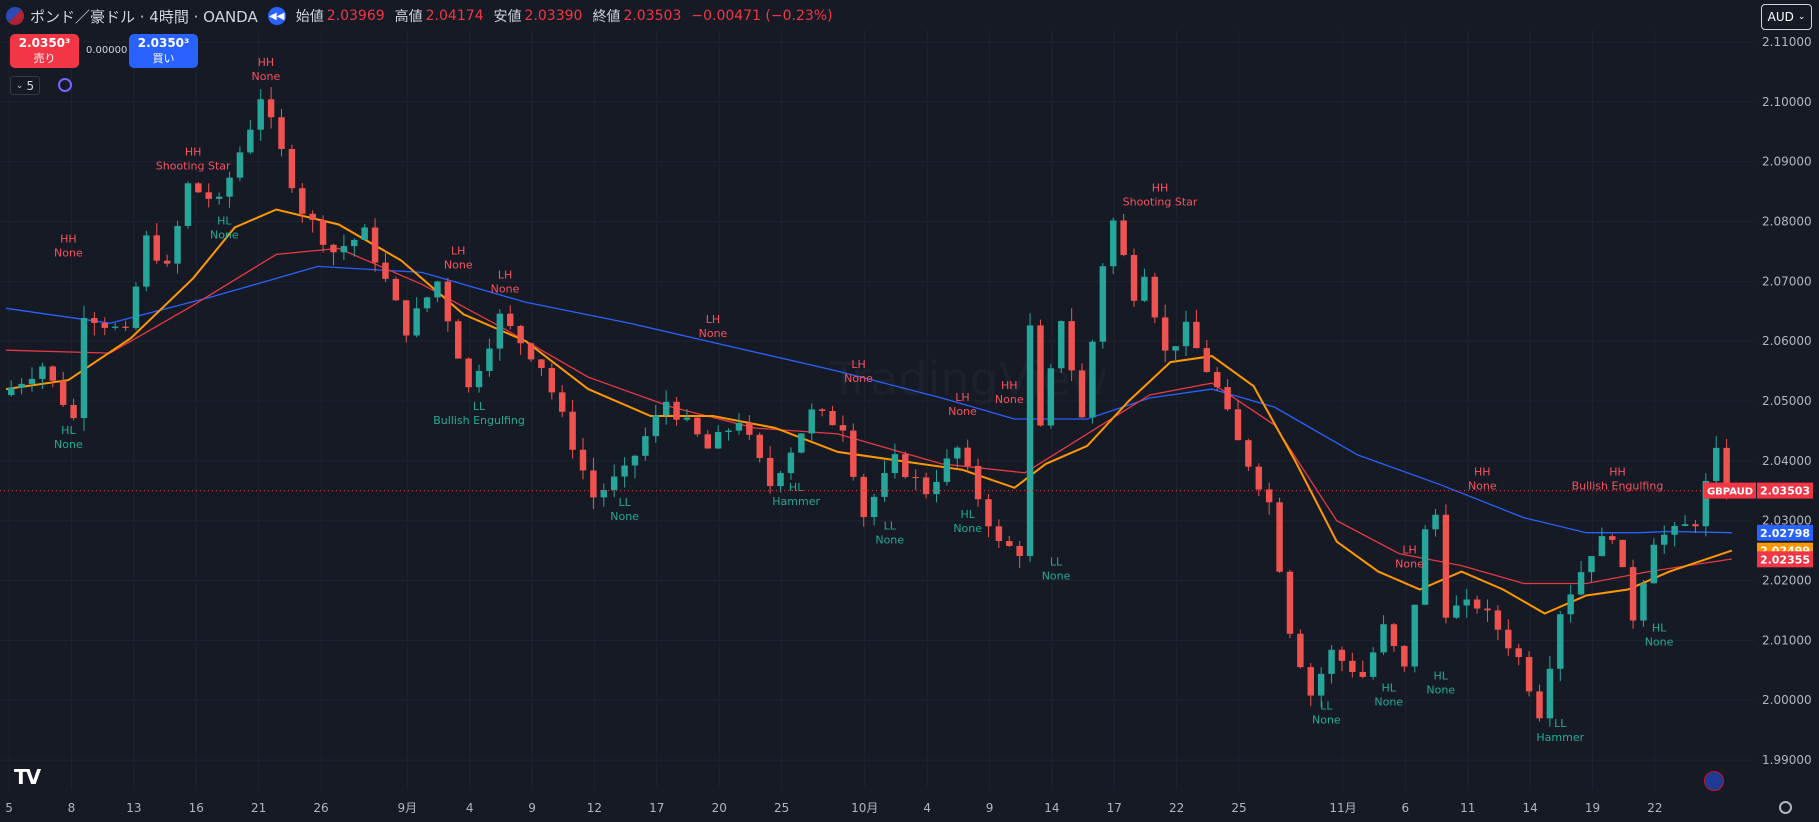 The image size is (1819, 822). I want to click on annotation-label: Bullish Engulfing, so click(1618, 486).